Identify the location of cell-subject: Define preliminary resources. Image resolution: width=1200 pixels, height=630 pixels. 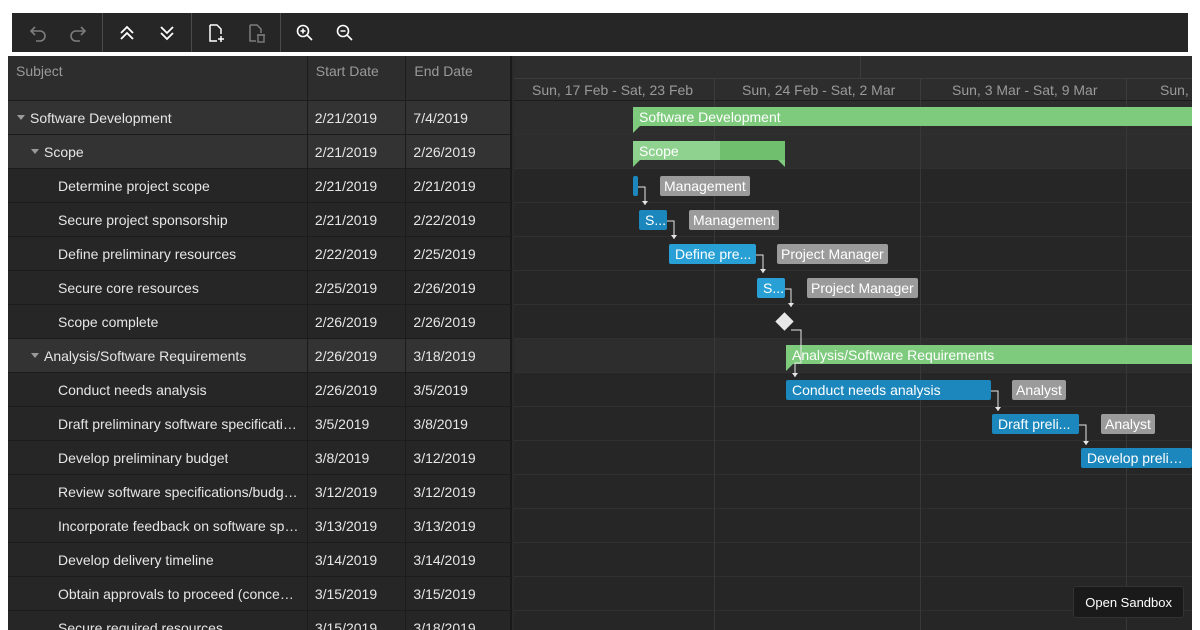
(158, 253).